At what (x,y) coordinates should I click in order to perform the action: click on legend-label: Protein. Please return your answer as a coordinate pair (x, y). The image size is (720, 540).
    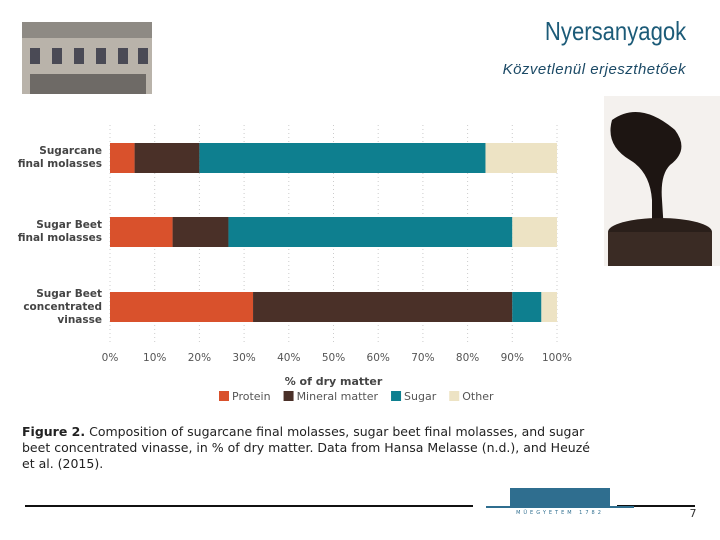
    Looking at the image, I should click on (251, 396).